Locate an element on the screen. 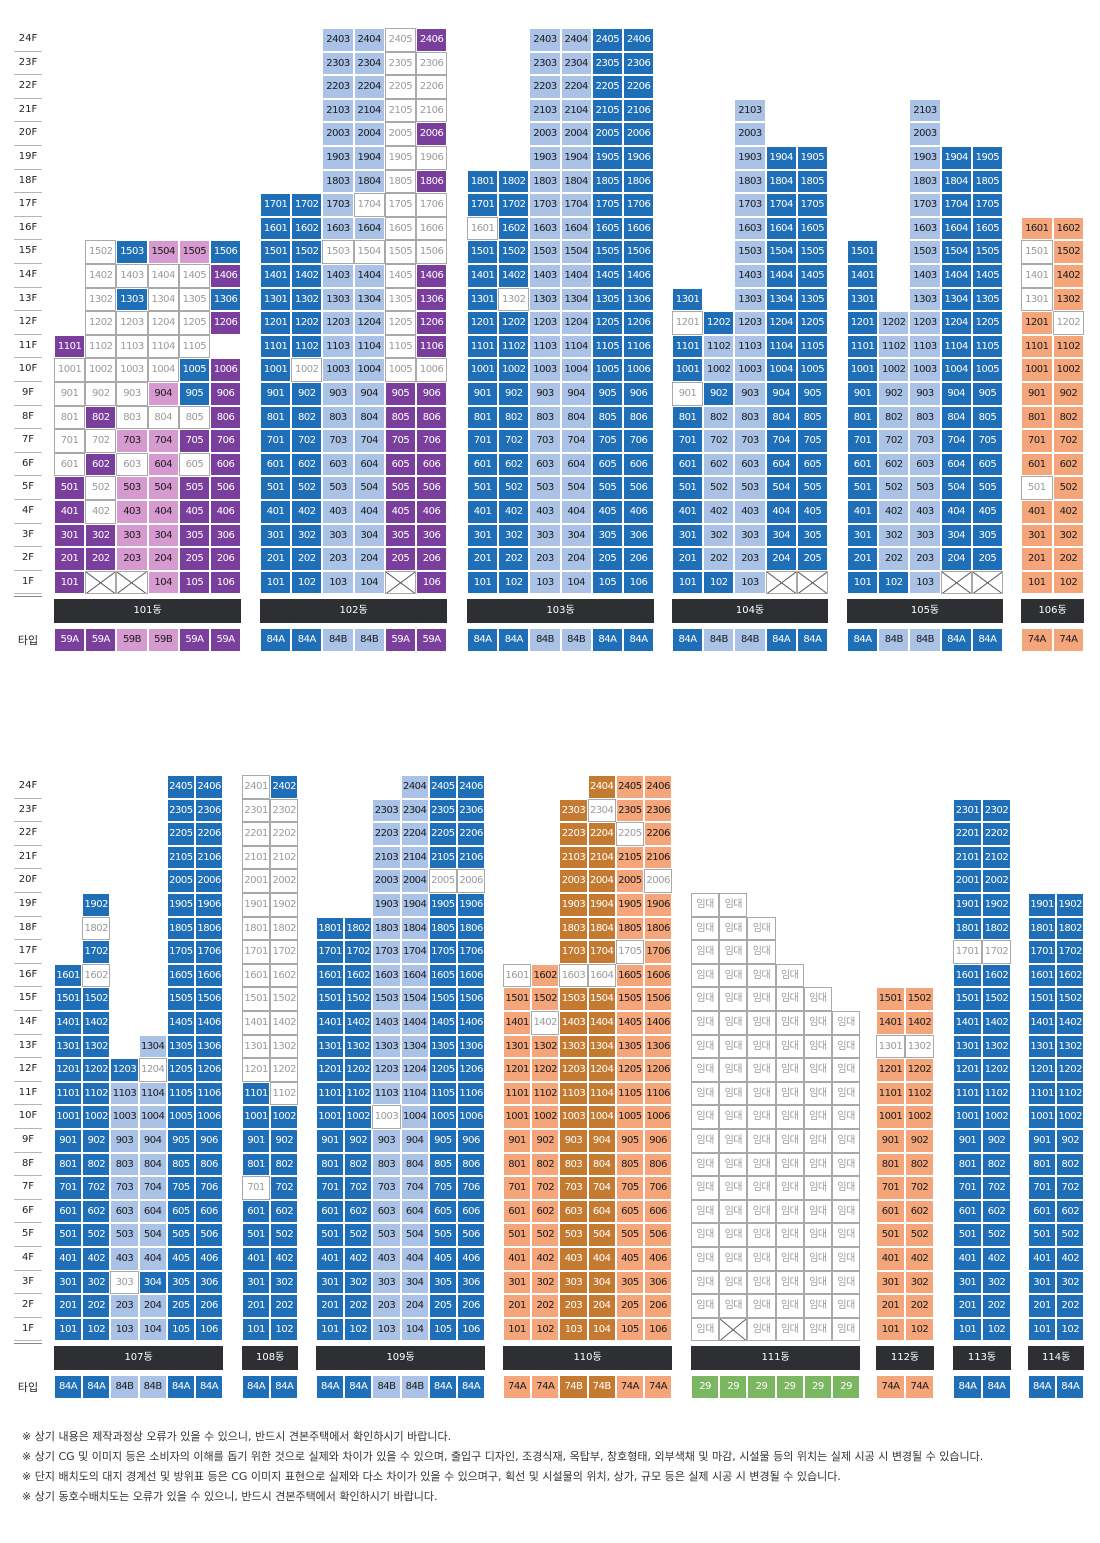  unit-cell: 905 is located at coordinates (629, 1141).